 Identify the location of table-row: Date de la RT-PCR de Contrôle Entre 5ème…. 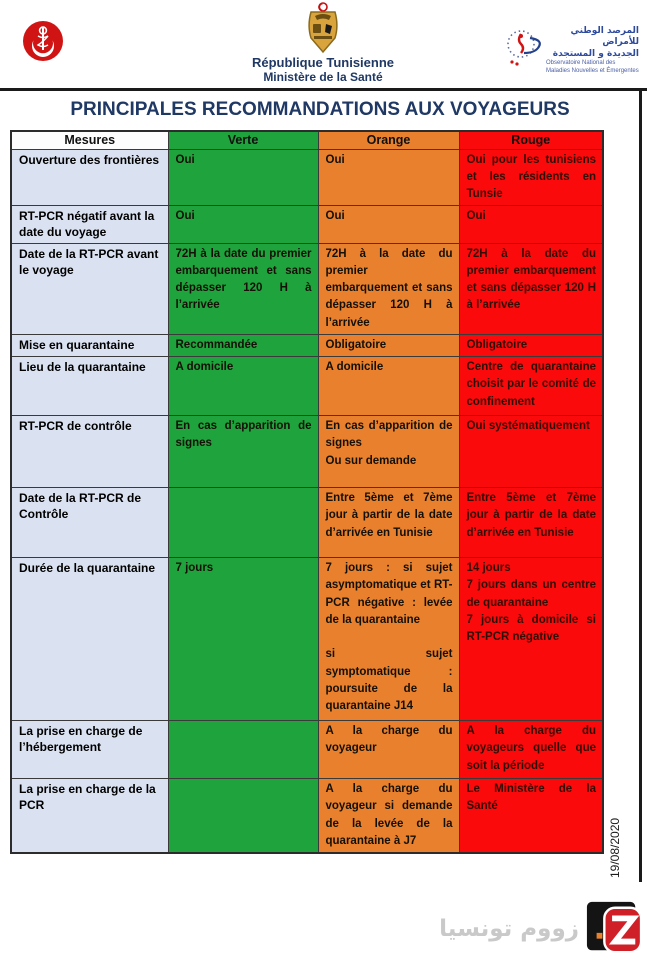
(307, 523).